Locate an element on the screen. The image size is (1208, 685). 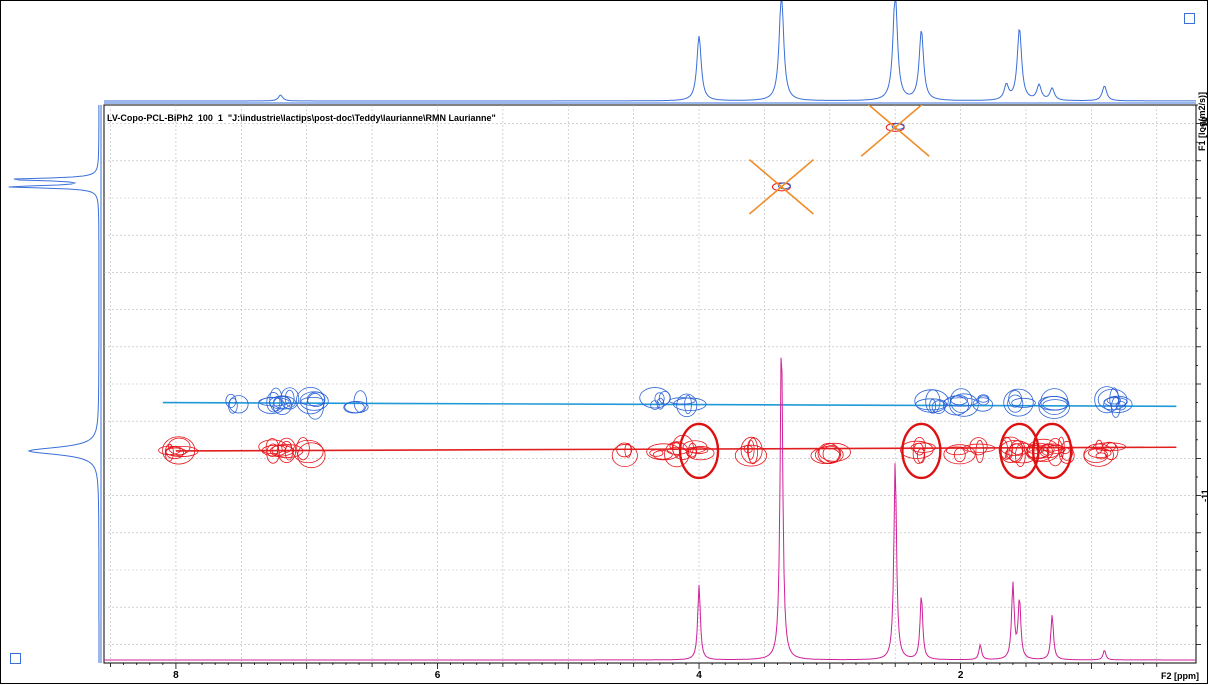
x-axis-label: F2 [ppm] is located at coordinates (1180, 676).